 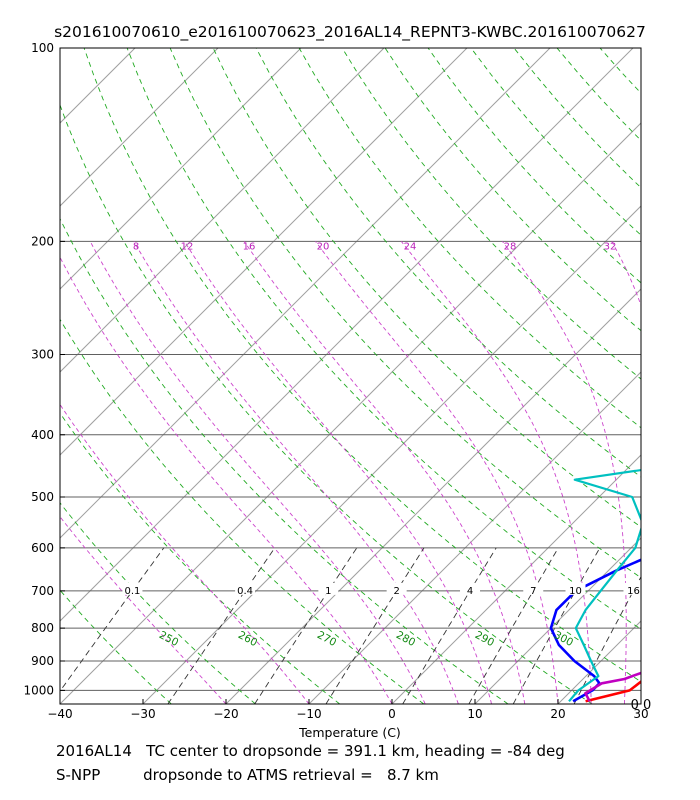 I want to click on mixing-ratio-label: 0.1, so click(x=132, y=591).